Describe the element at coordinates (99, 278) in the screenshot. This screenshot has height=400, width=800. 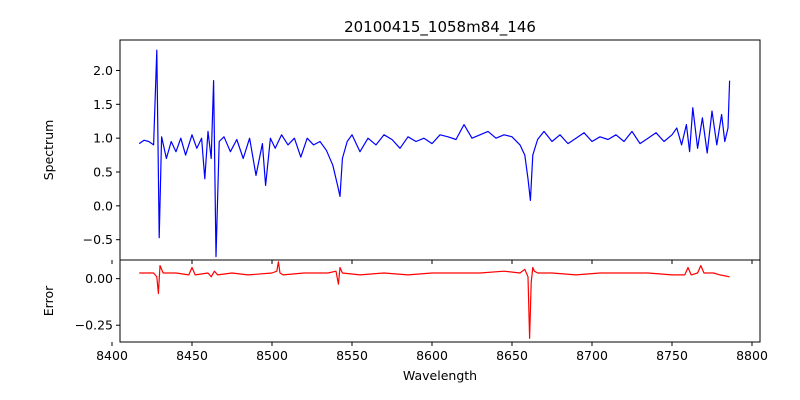
I see `error-ytick-label: 0.00` at that location.